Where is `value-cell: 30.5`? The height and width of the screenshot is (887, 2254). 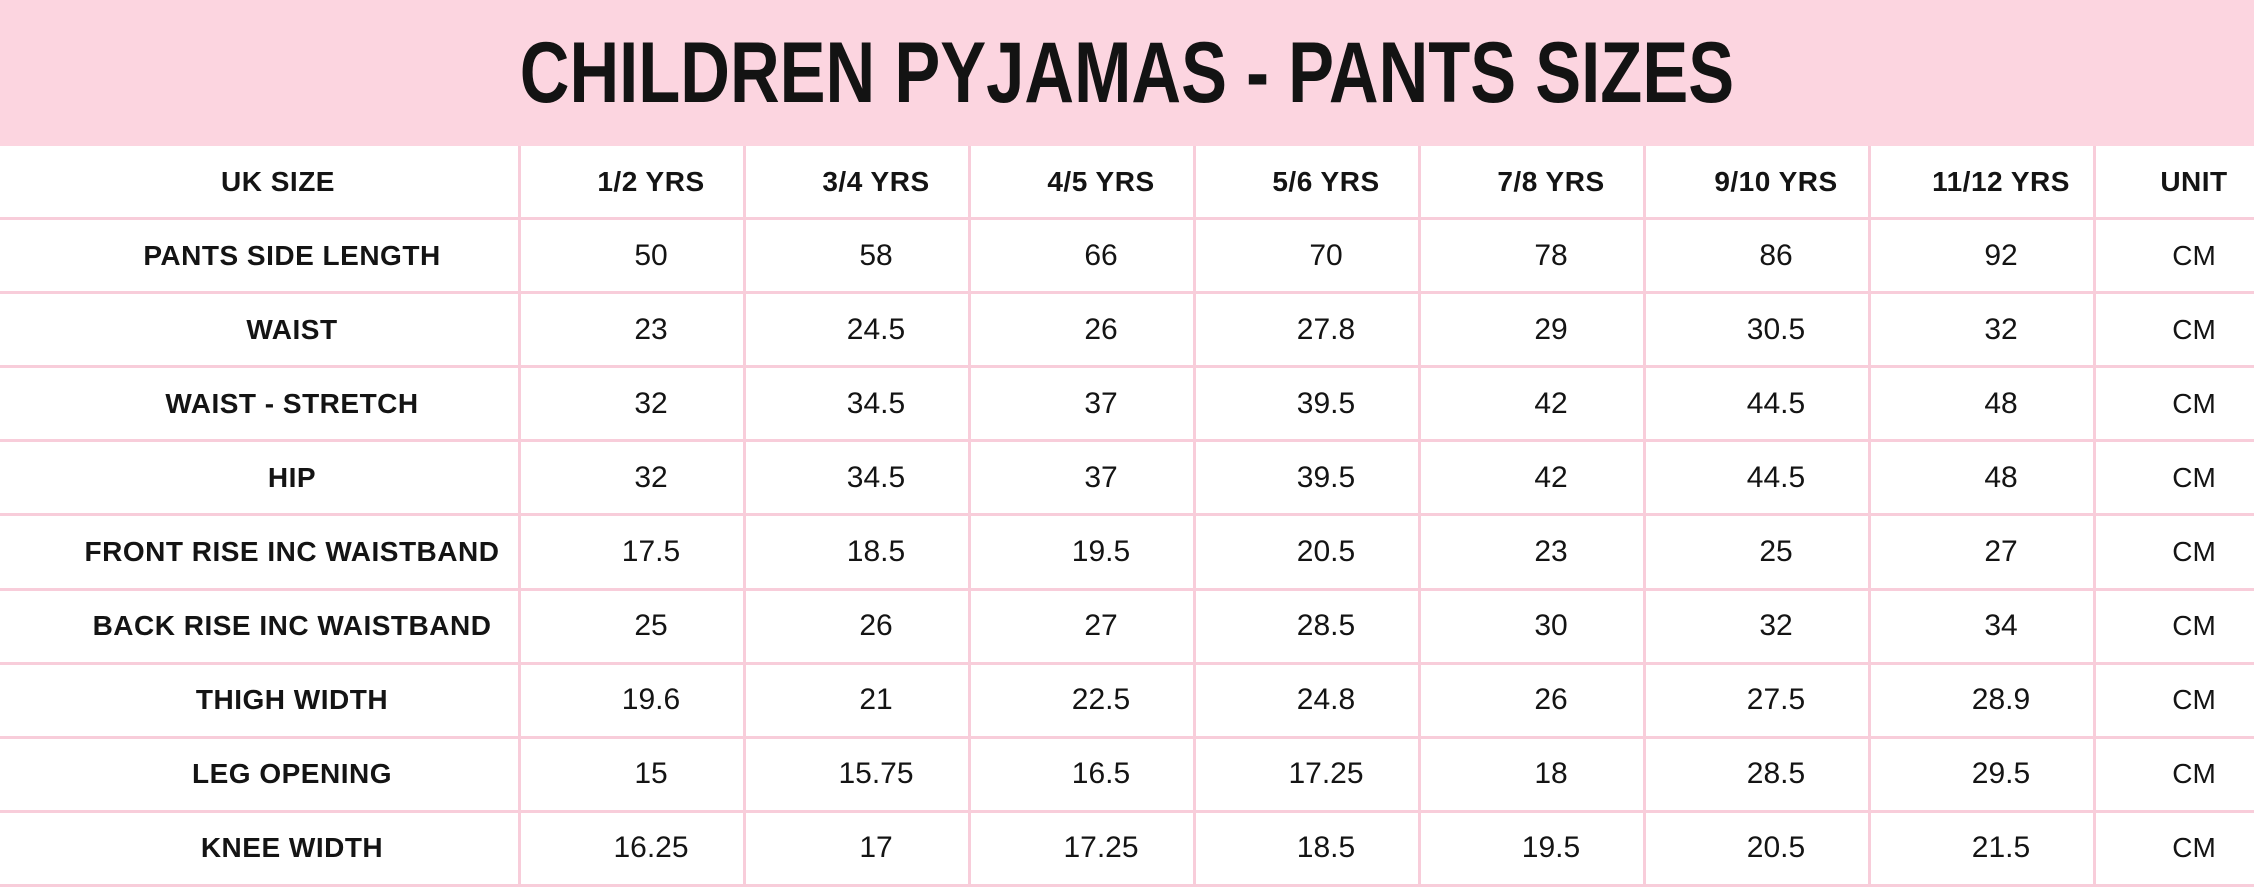
value-cell: 30.5 is located at coordinates (1757, 330).